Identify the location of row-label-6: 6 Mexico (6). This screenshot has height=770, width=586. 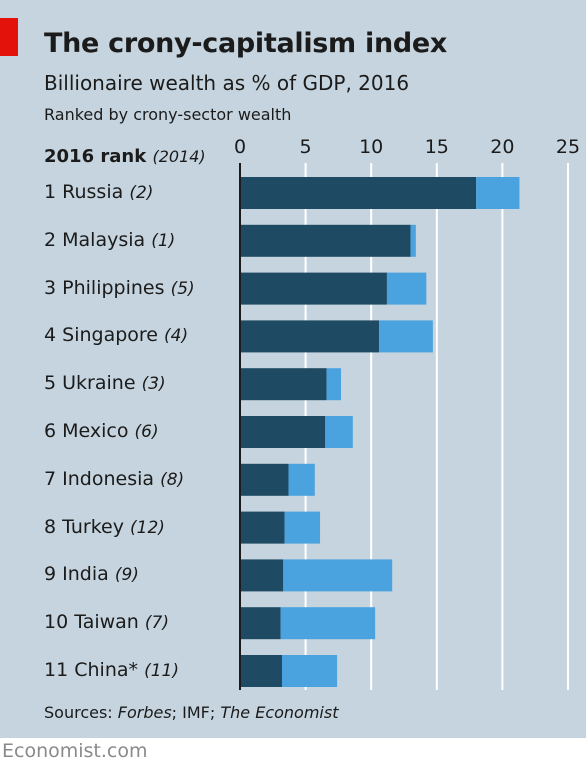
(101, 431).